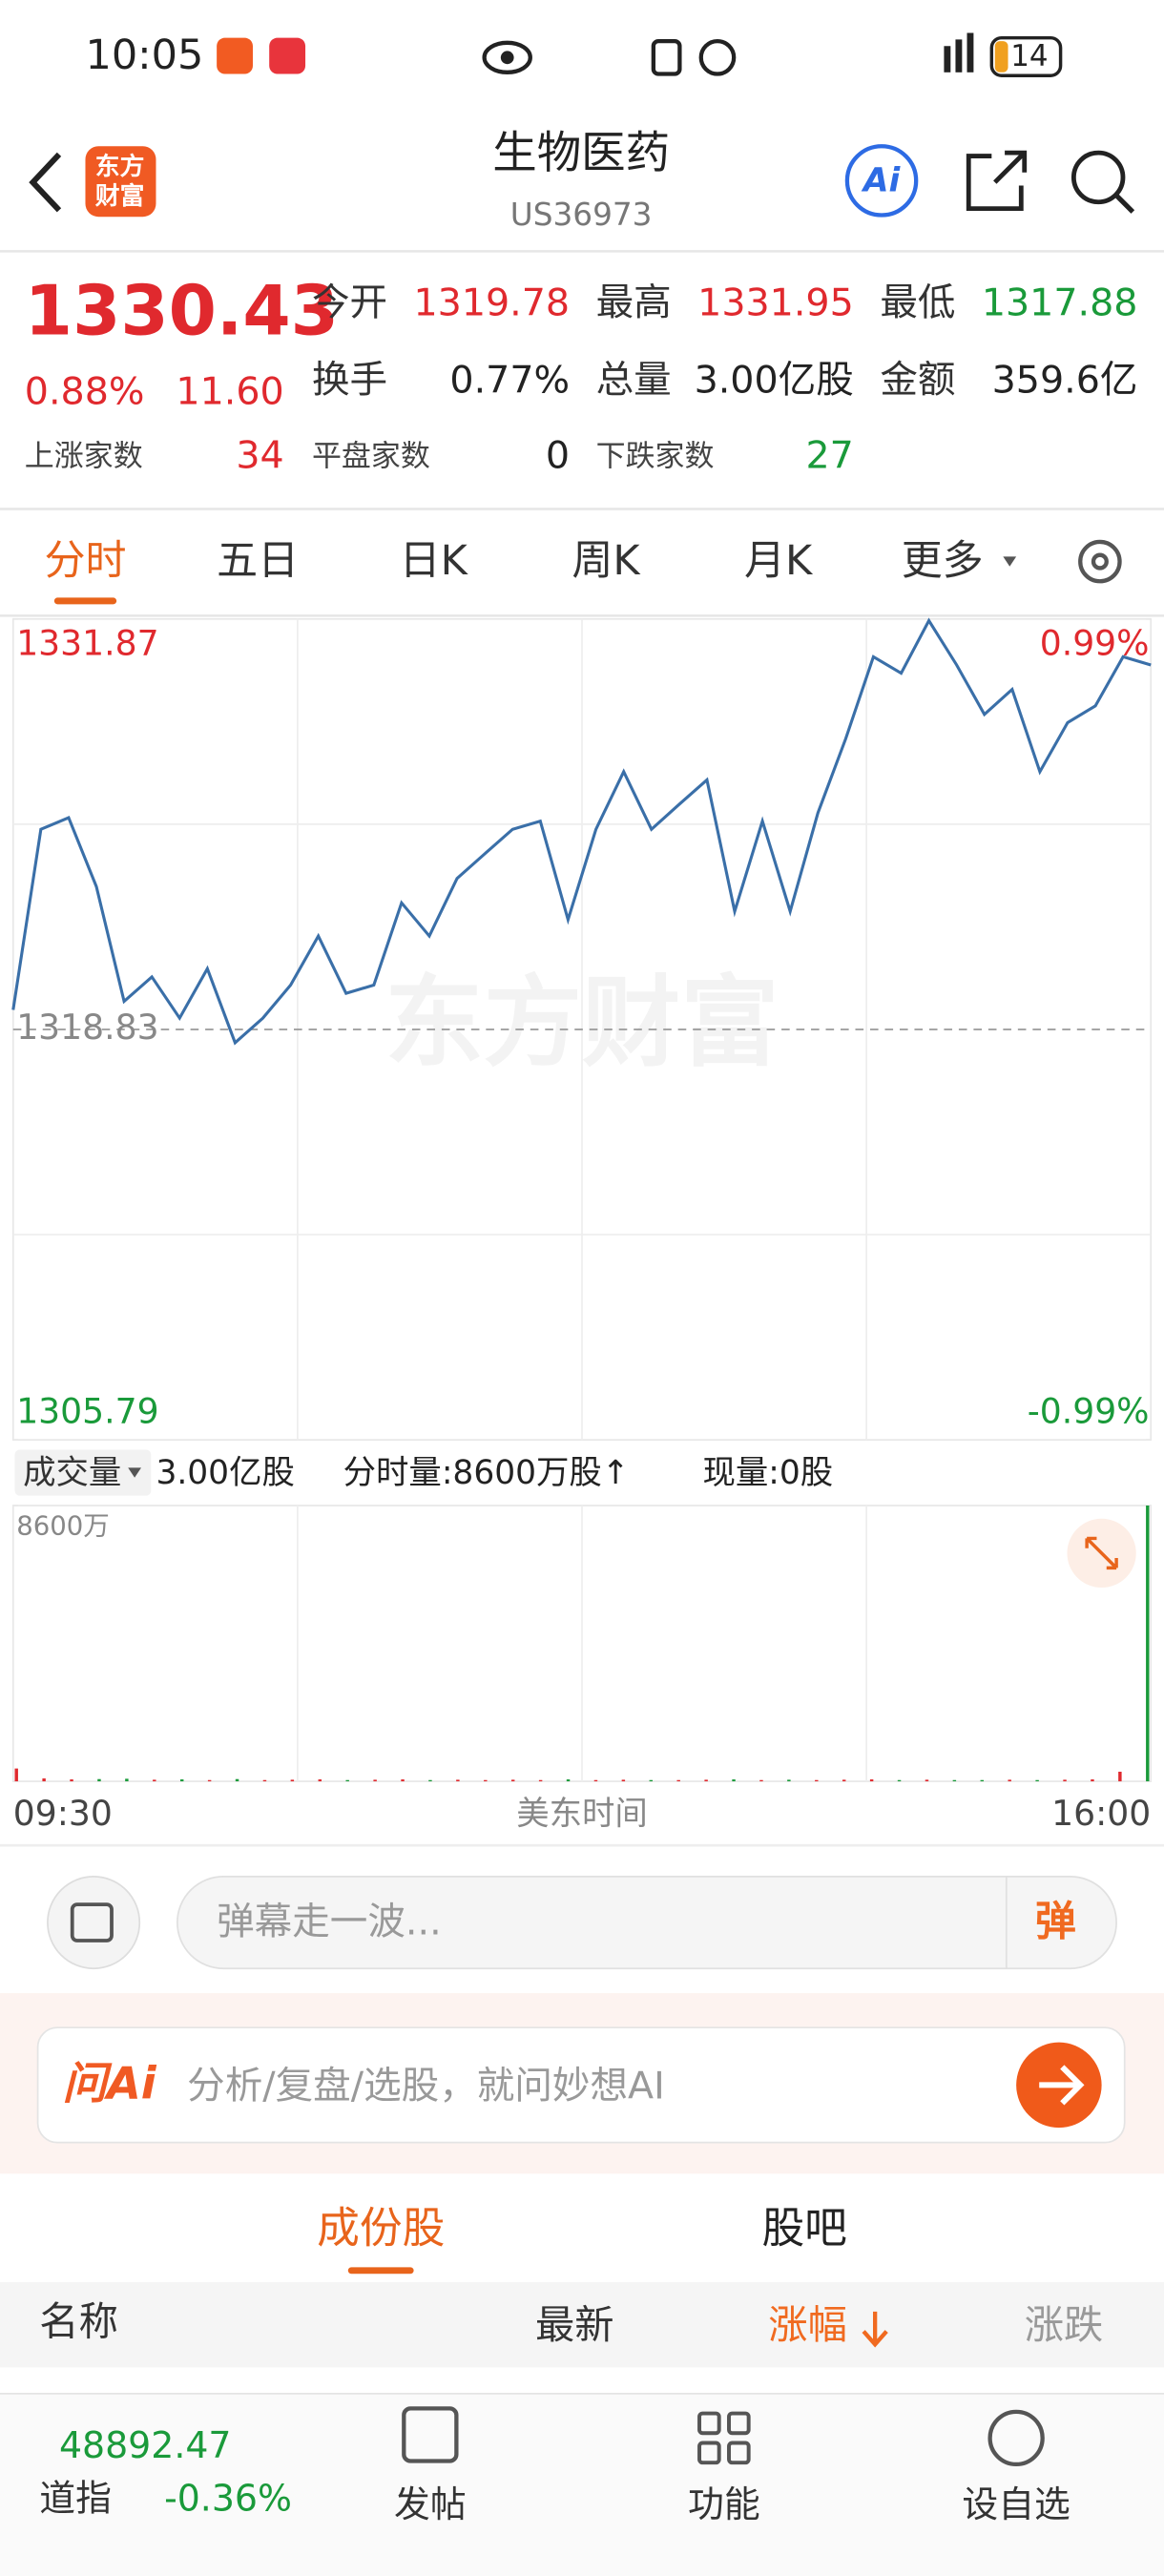 This screenshot has width=1164, height=2576. Describe the element at coordinates (1016, 2504) in the screenshot. I see `nav-item: 设自选` at that location.